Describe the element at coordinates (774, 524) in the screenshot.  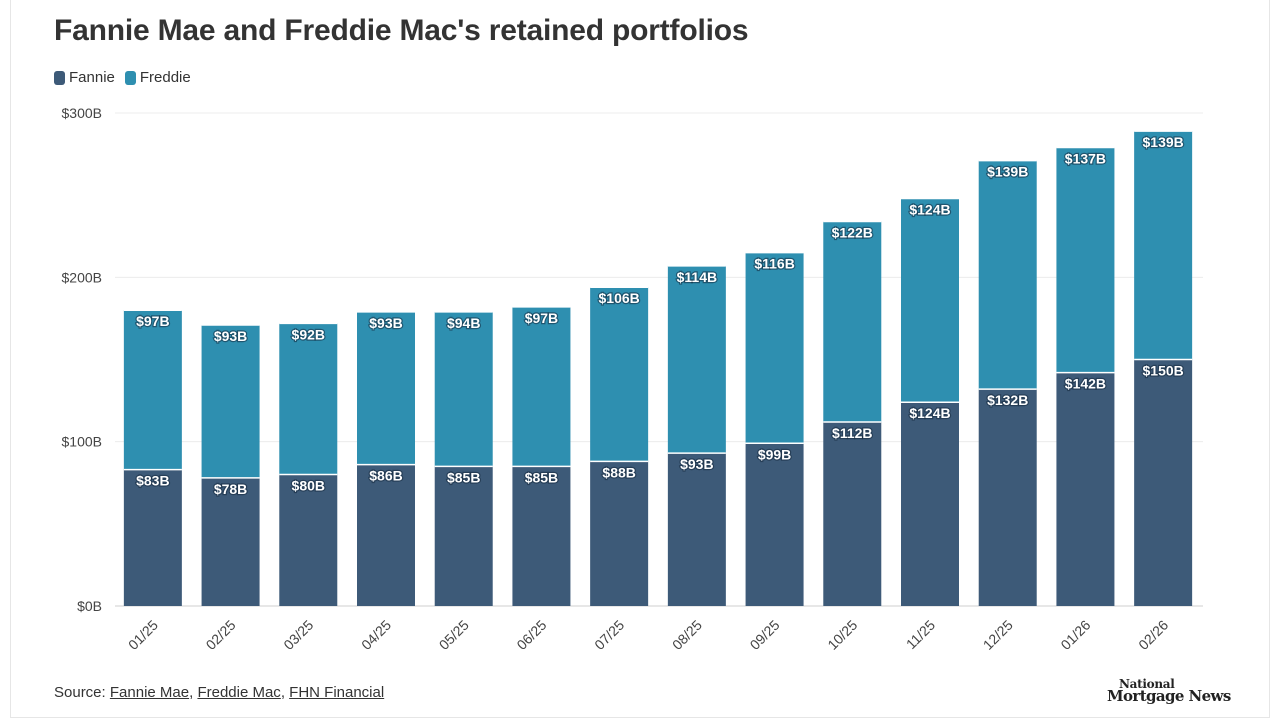
I see `bar-fannie-09/25` at that location.